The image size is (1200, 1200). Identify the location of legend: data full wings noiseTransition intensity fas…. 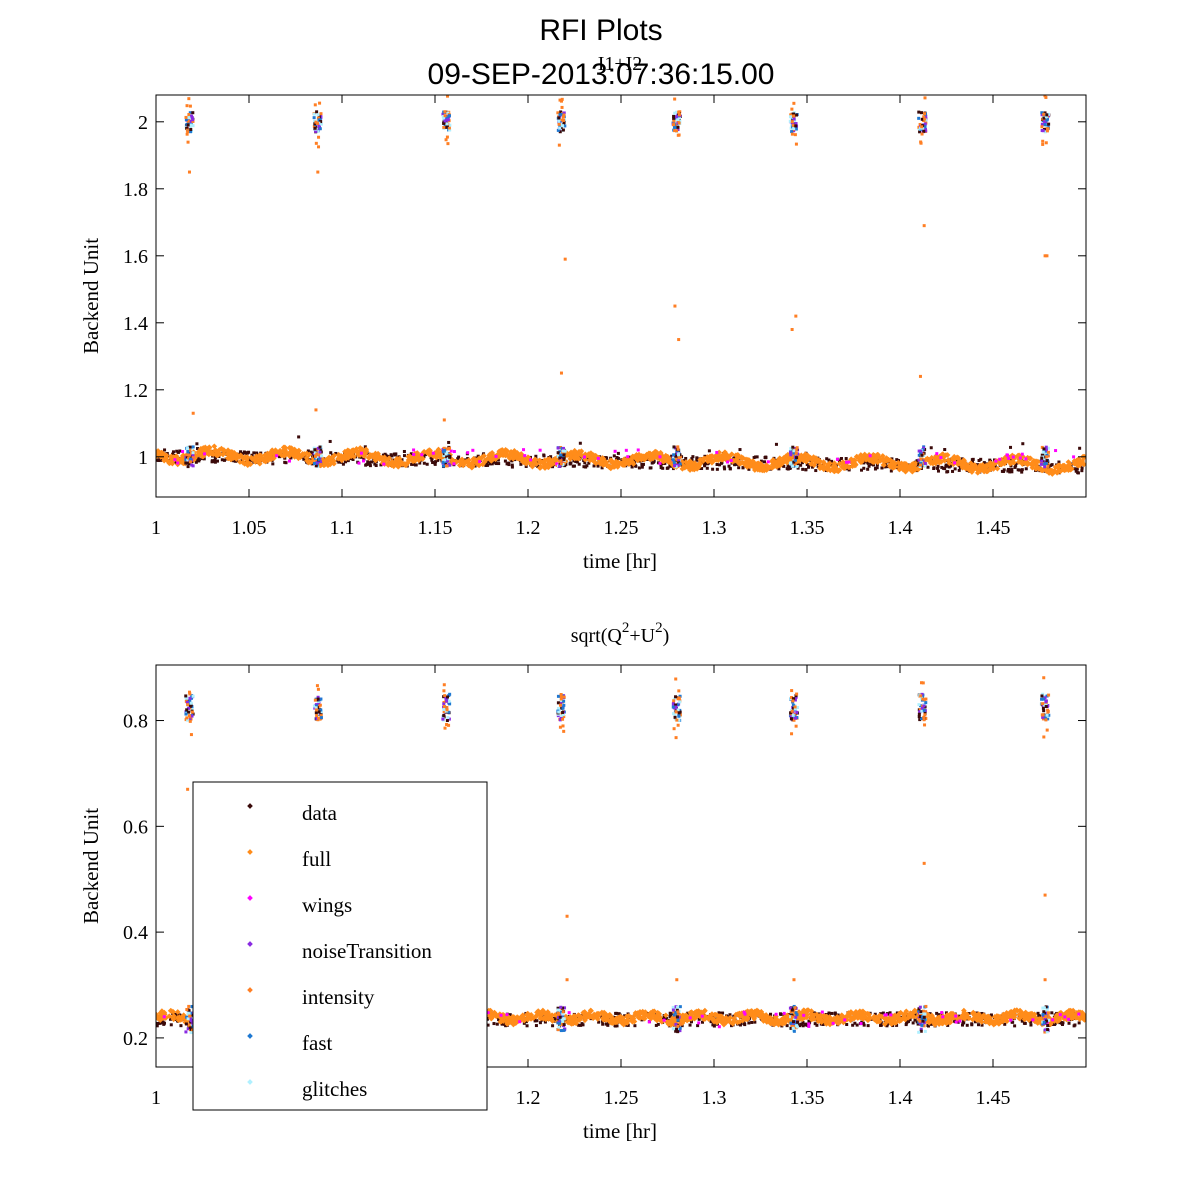
(340, 946).